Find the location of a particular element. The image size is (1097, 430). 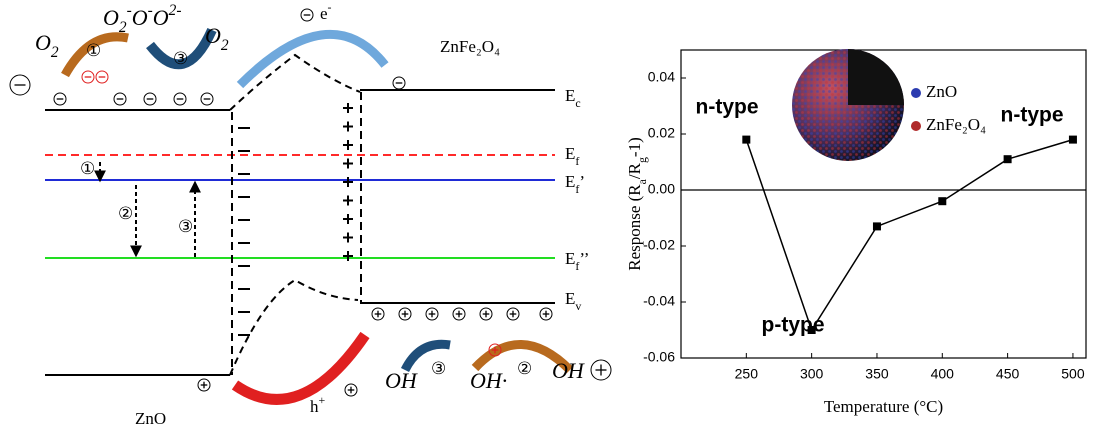

hole-arrow is located at coordinates (300, 368).